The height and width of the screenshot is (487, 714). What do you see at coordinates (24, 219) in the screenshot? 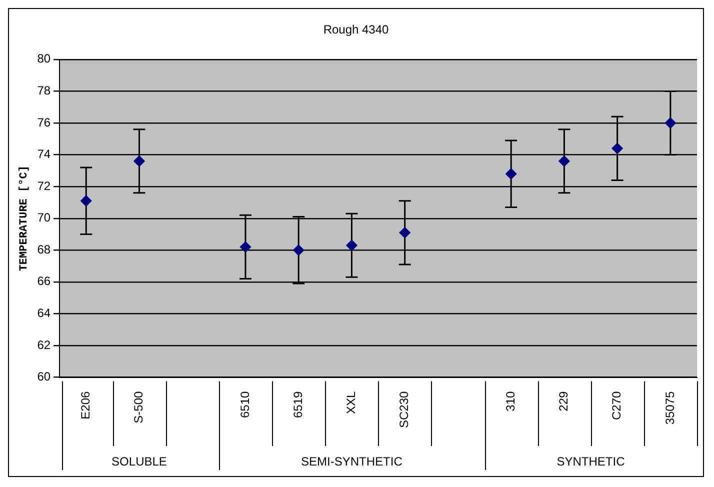
I see `y-axis-title: TEMPERATURE [°C]` at bounding box center [24, 219].